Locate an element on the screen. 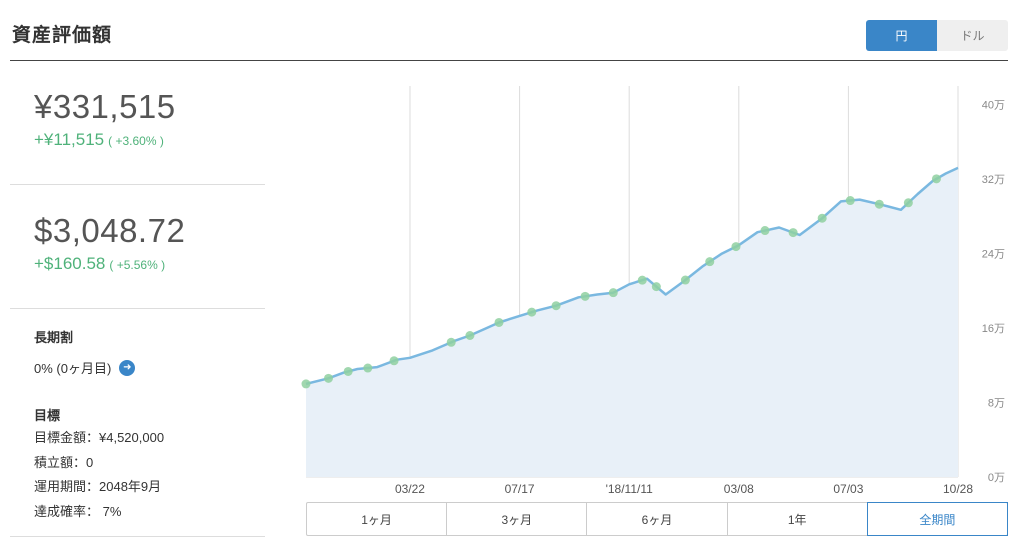 The image size is (1024, 547). x-tick-label-4: 07/03 is located at coordinates (848, 489).